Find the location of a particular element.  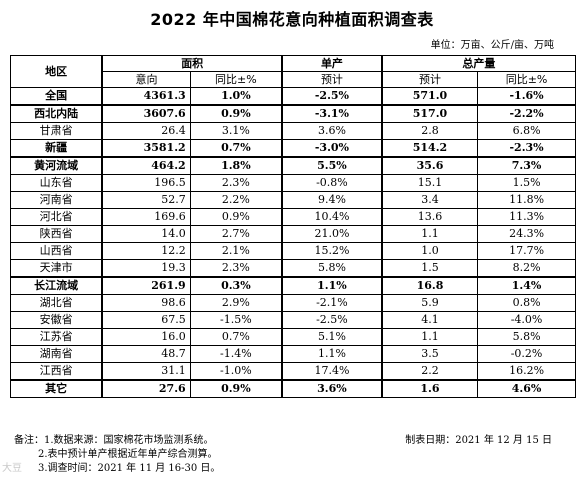

page-title: 2022 年中国棉花意向种植面积调查表 is located at coordinates (292, 19).